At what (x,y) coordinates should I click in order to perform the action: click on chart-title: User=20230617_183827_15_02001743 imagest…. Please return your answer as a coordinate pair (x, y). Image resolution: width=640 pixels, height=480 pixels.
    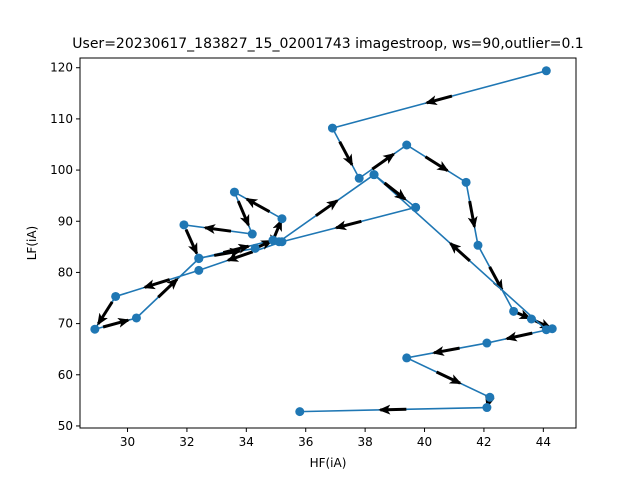
    Looking at the image, I should click on (327, 44).